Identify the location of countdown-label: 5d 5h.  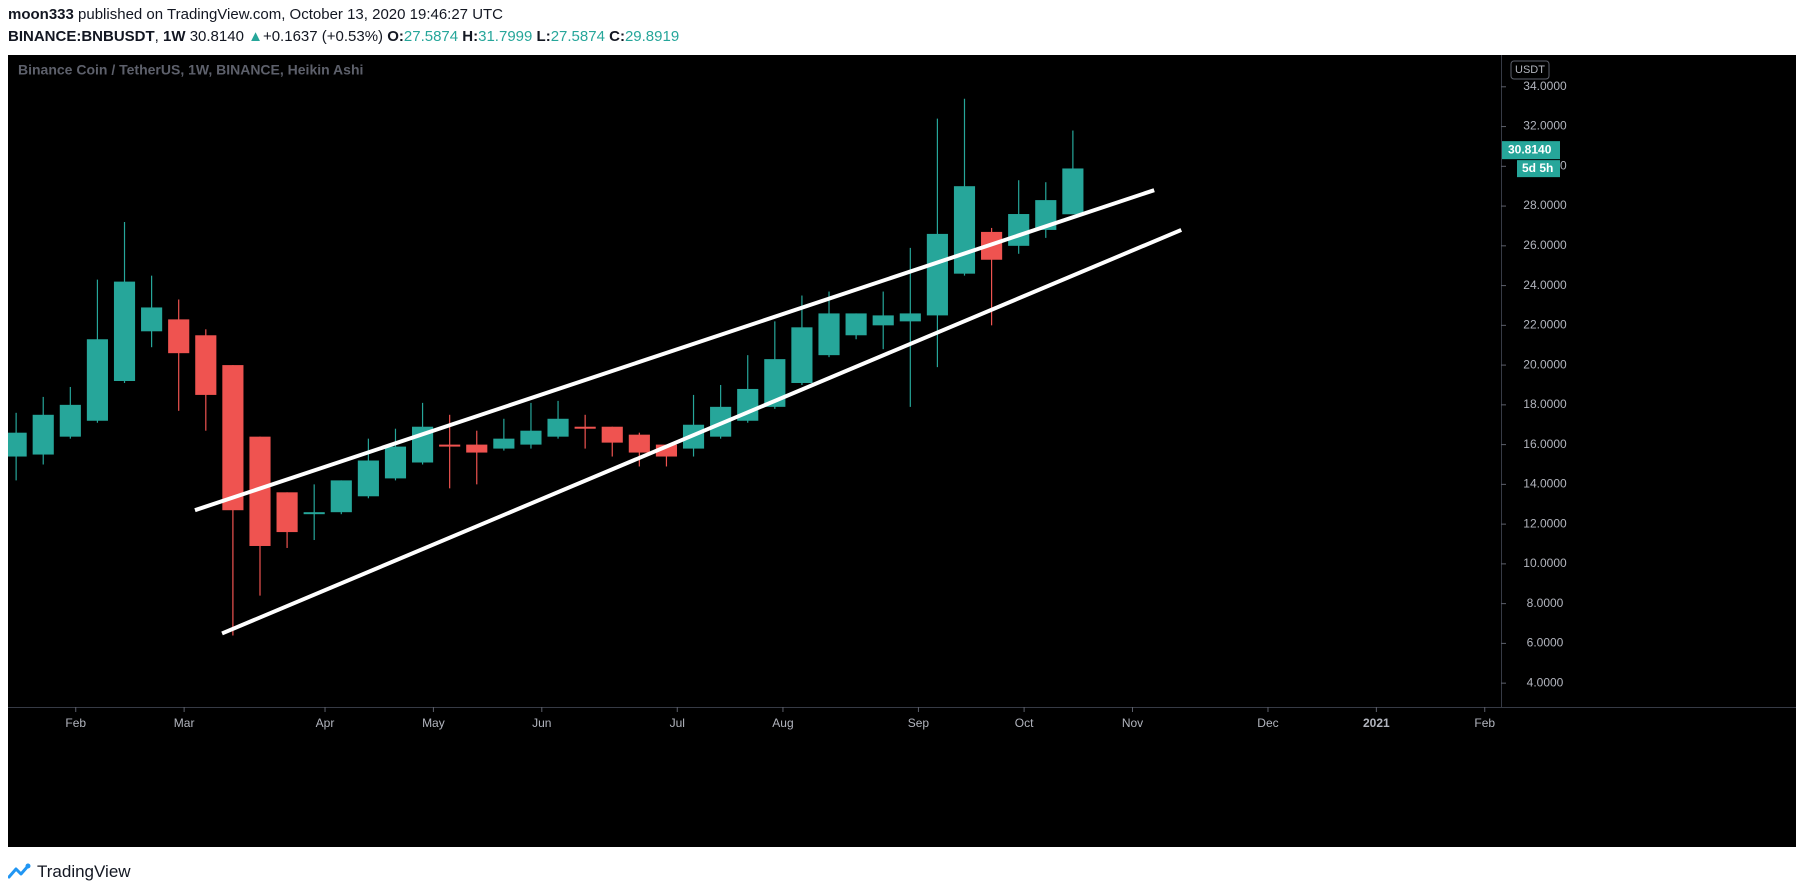
(1537, 168).